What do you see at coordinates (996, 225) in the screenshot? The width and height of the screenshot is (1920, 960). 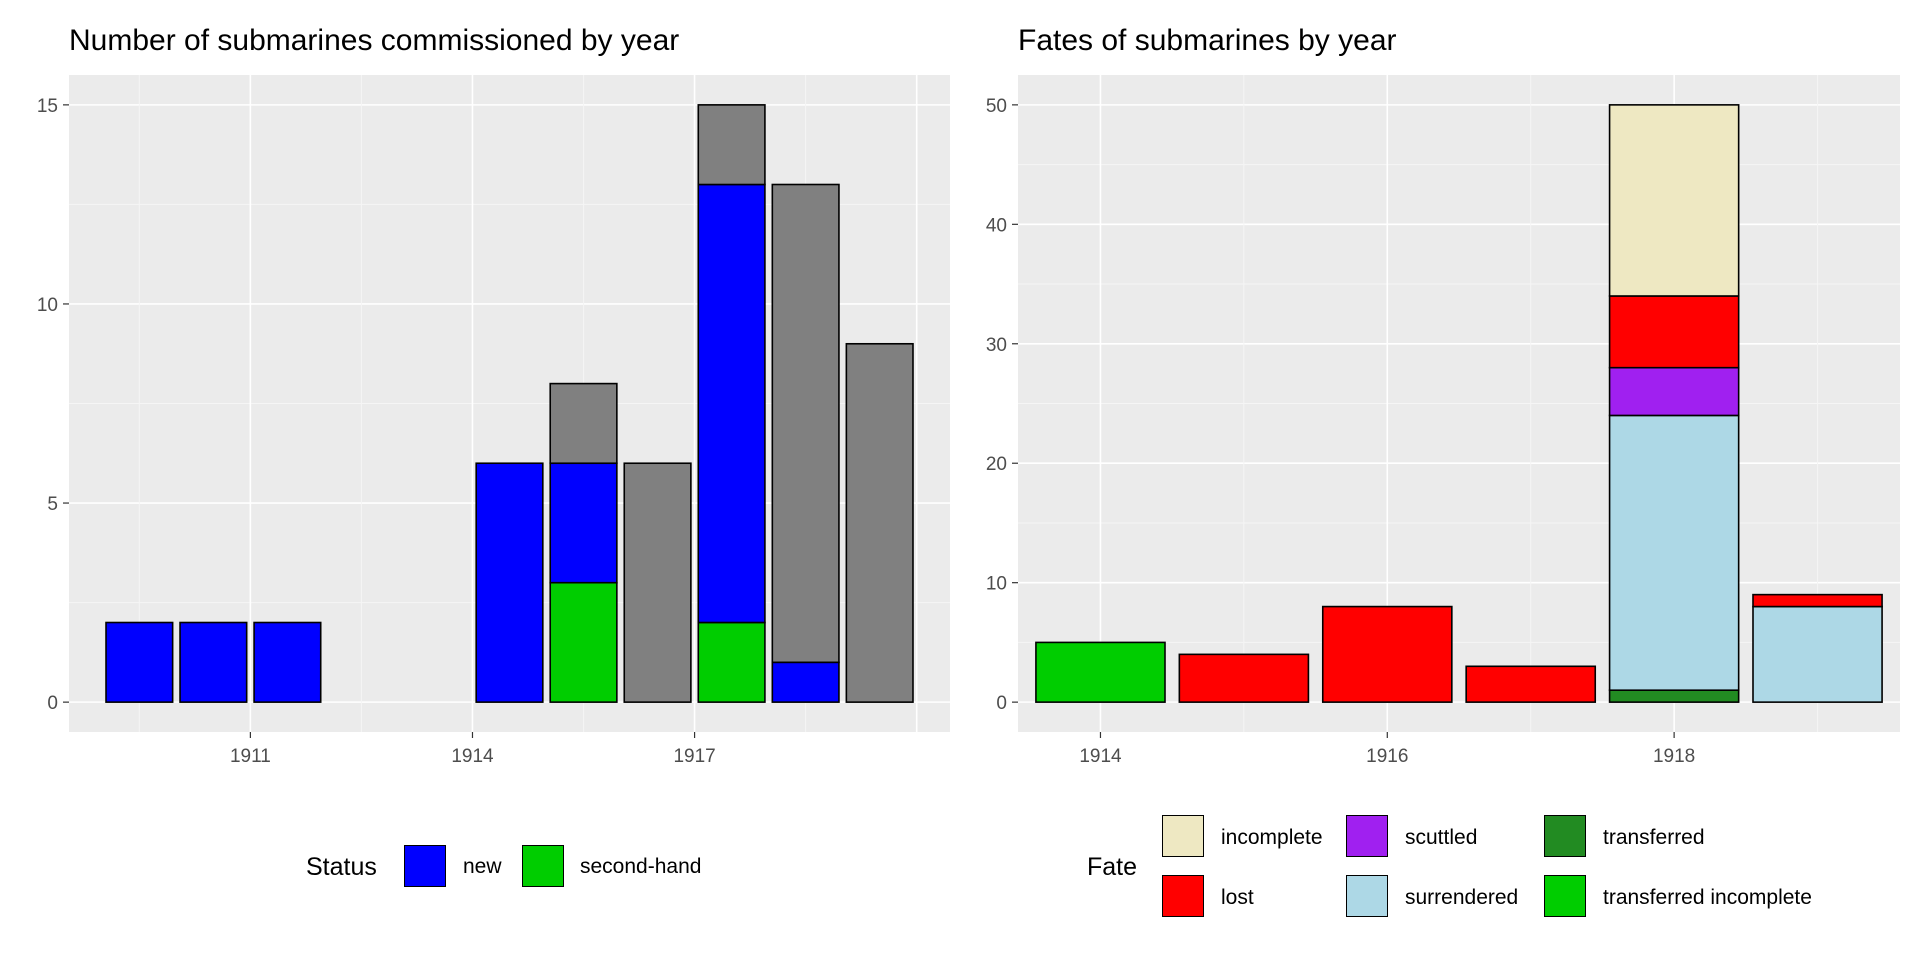 I see `y-tick-label: 40` at bounding box center [996, 225].